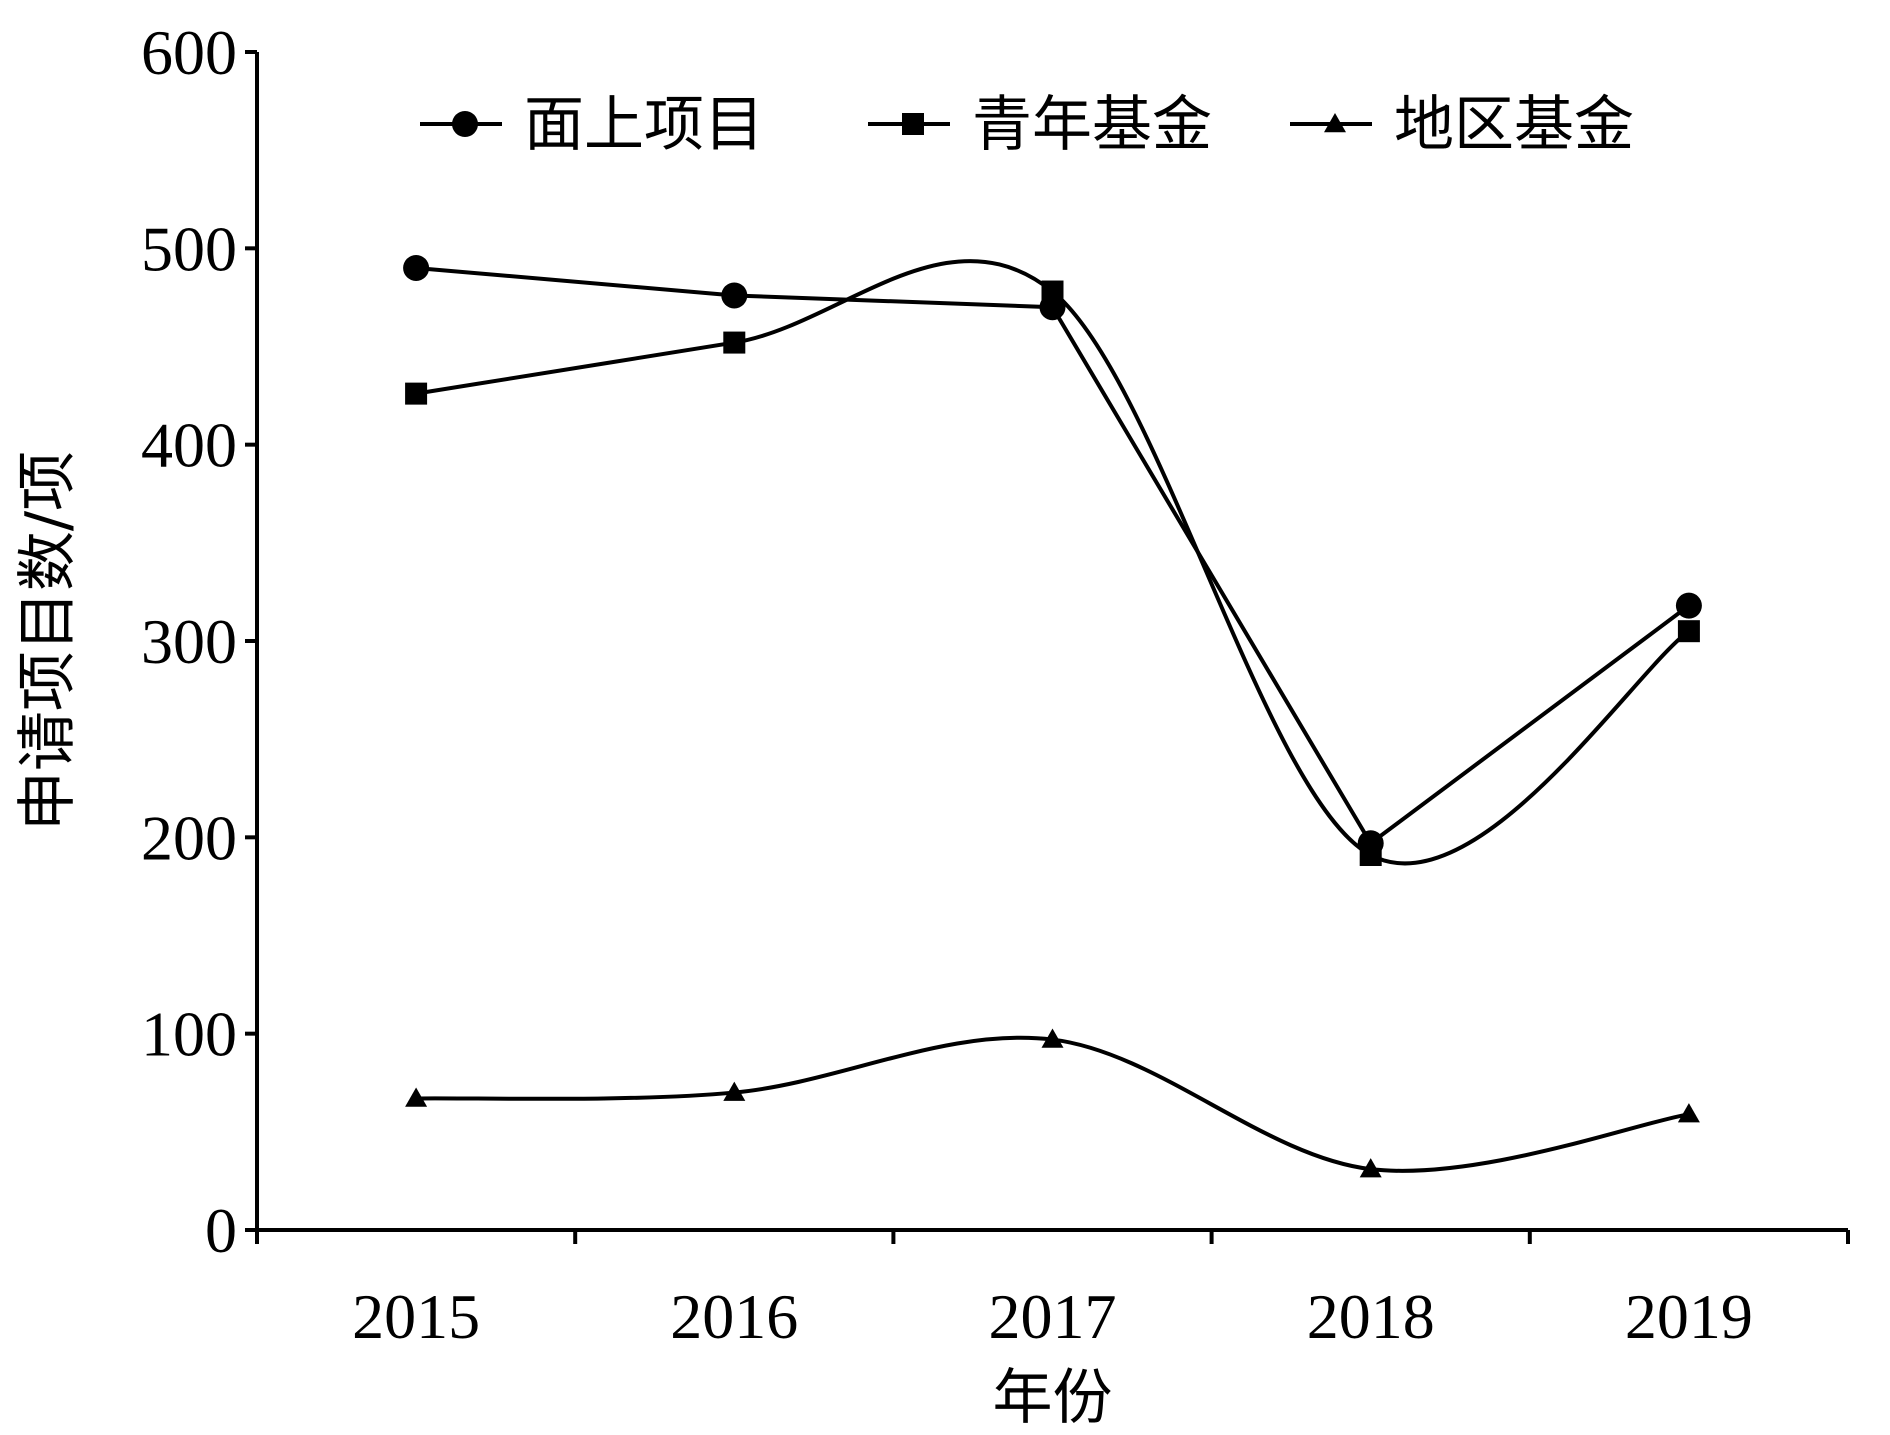  I want to click on y-tick-label: 100, so click(189, 1034).